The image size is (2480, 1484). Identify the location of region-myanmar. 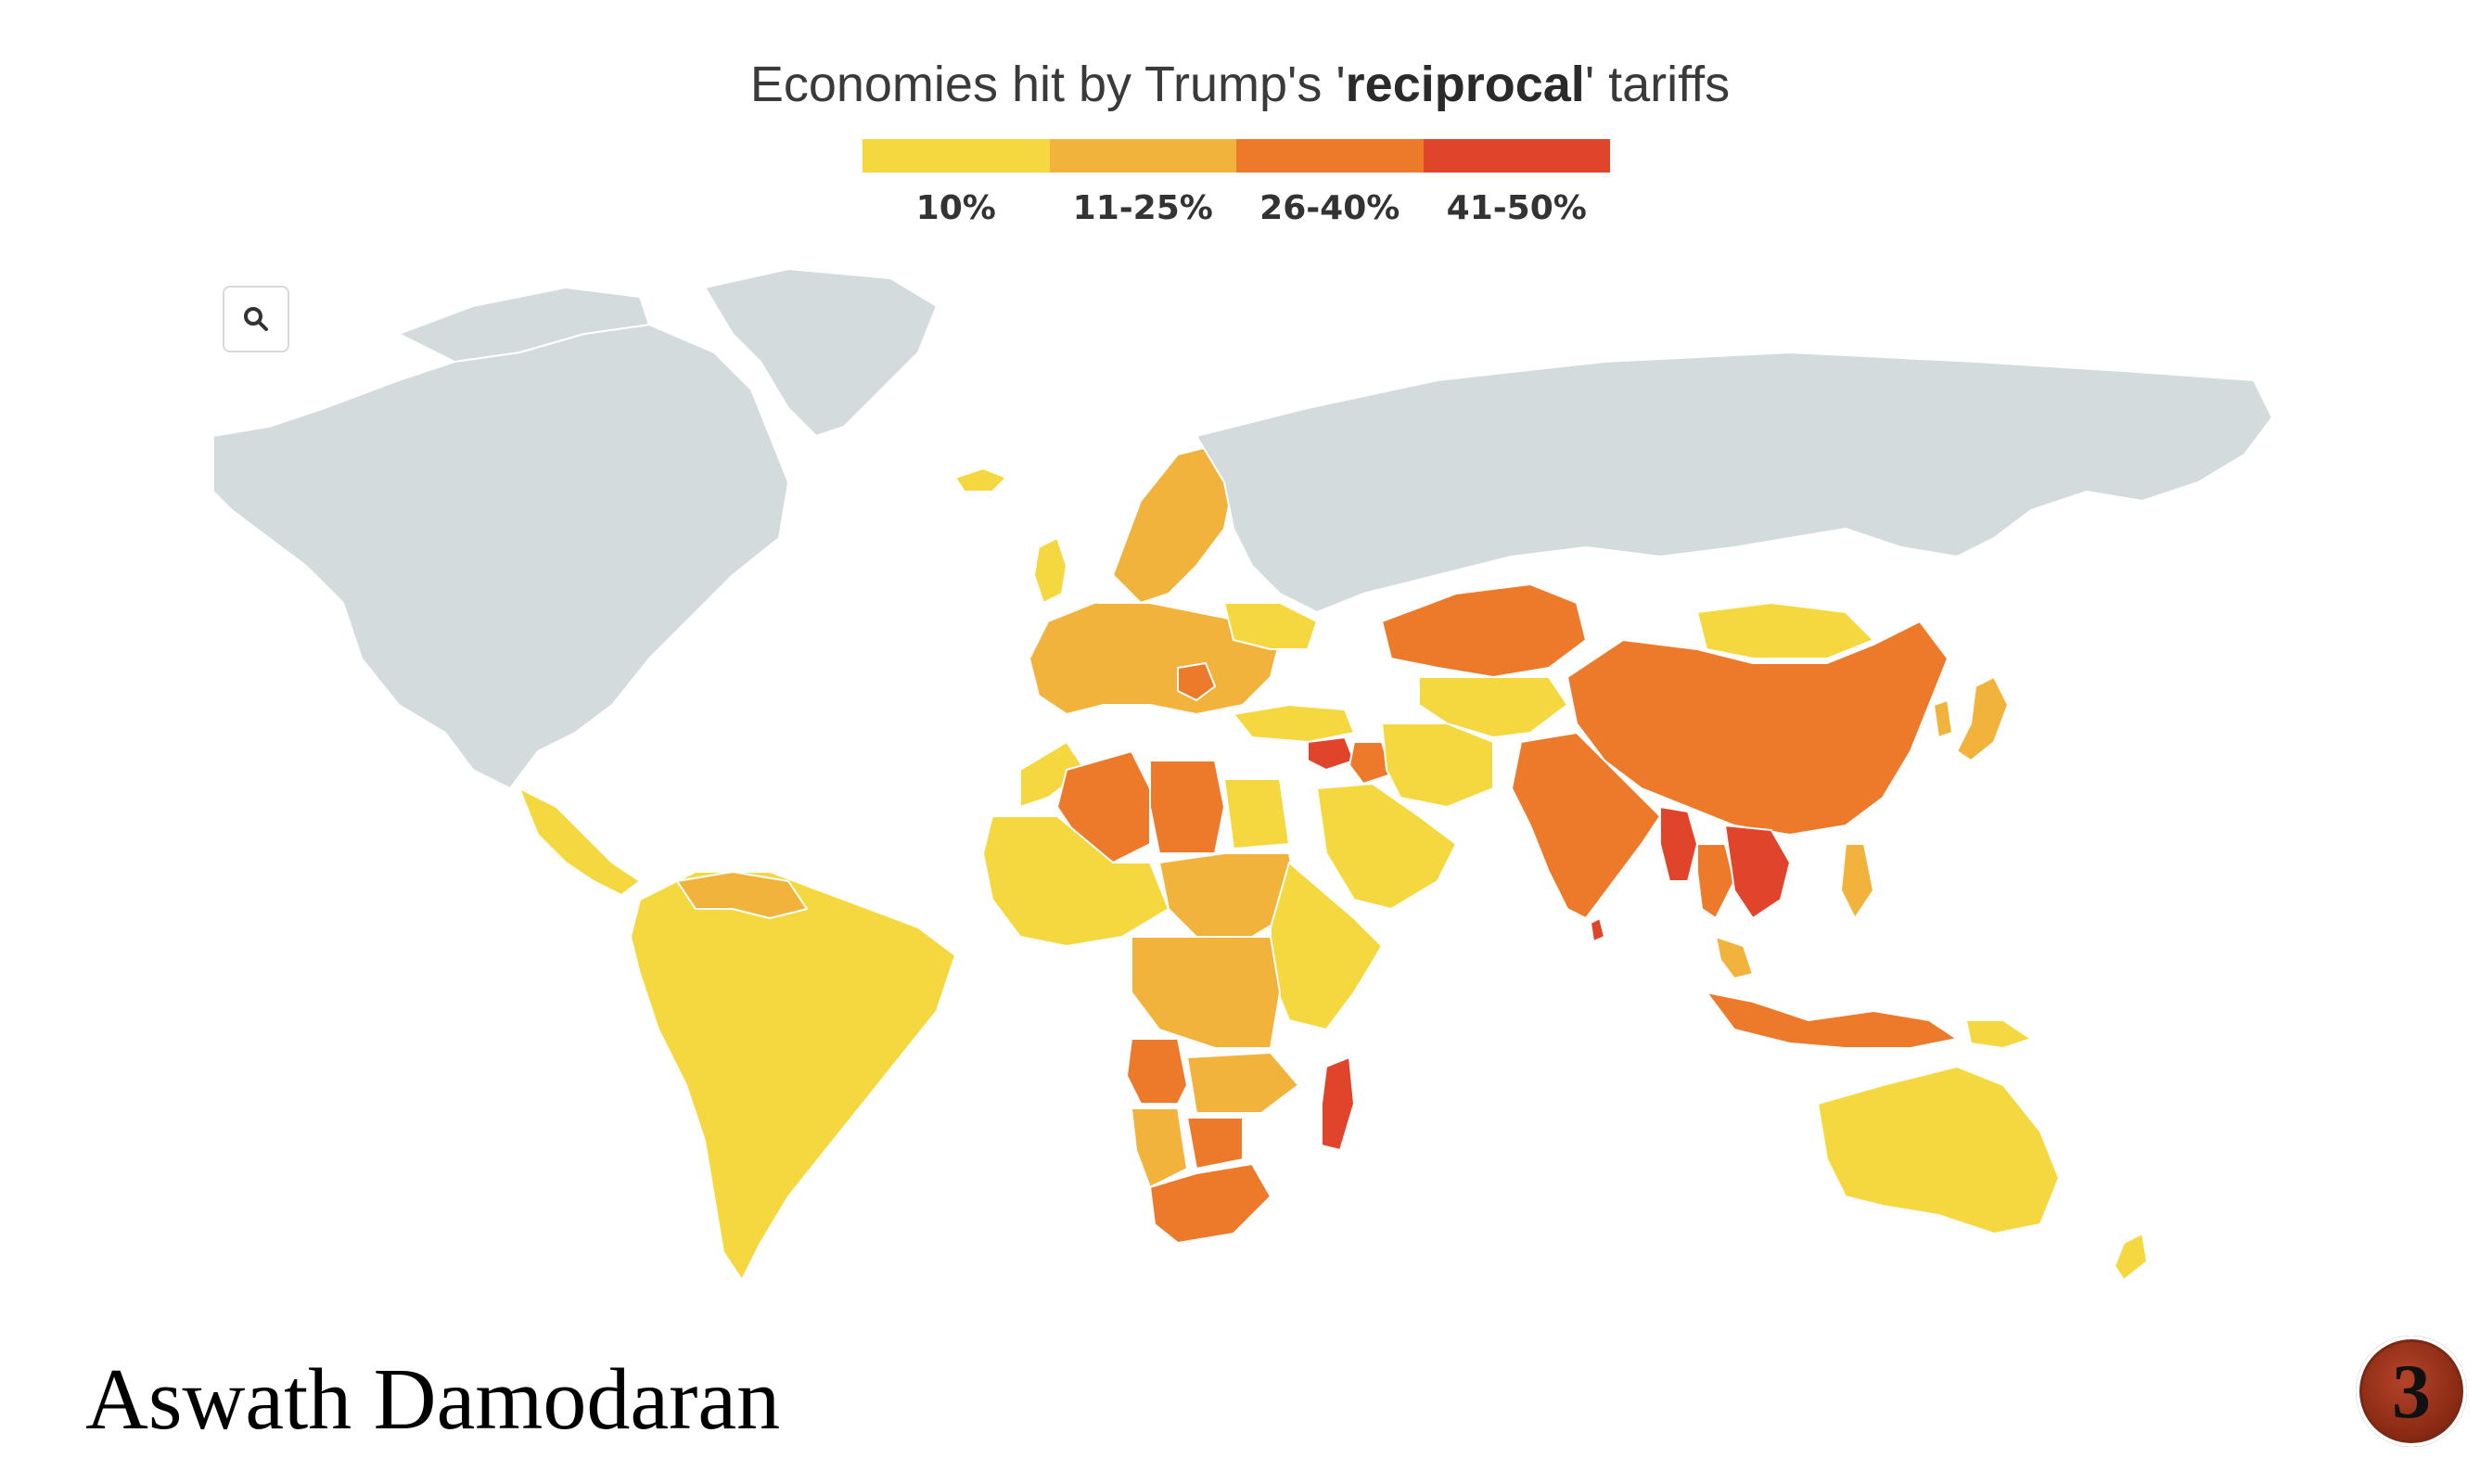
(1678, 844).